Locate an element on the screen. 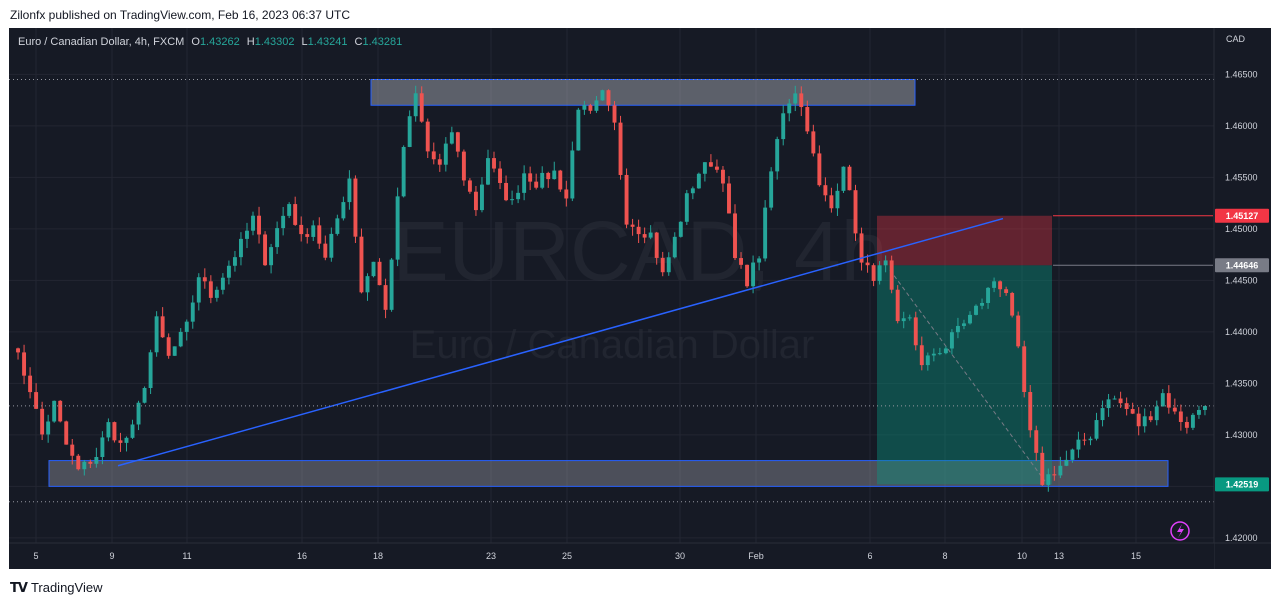 The image size is (1280, 605). y-tick-label: 1.45500 is located at coordinates (1241, 177).